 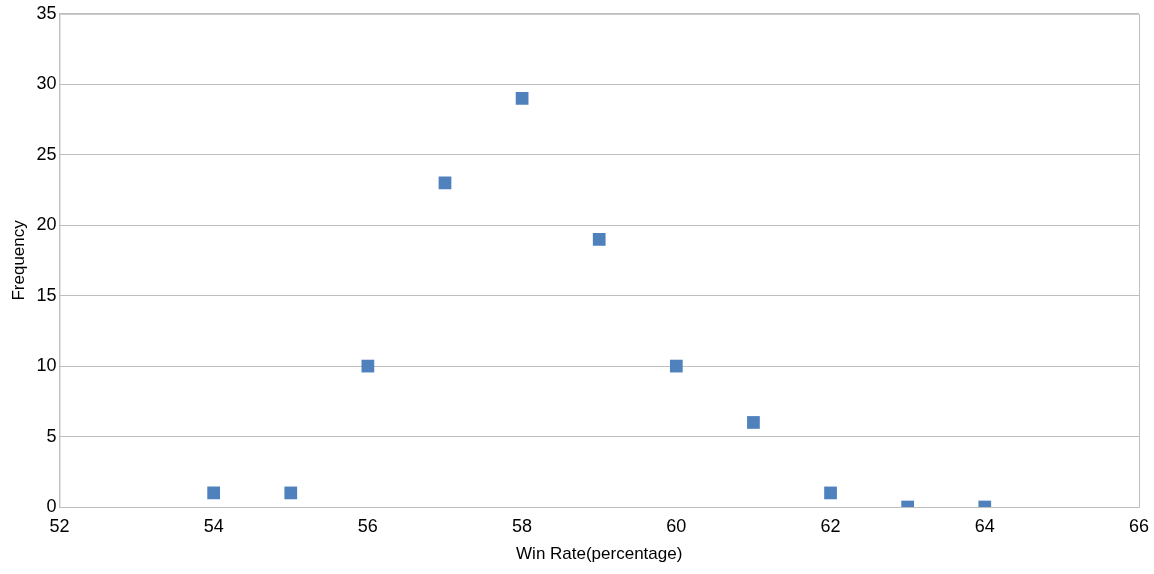 I want to click on y-axis-title: Frequency, so click(x=18, y=260).